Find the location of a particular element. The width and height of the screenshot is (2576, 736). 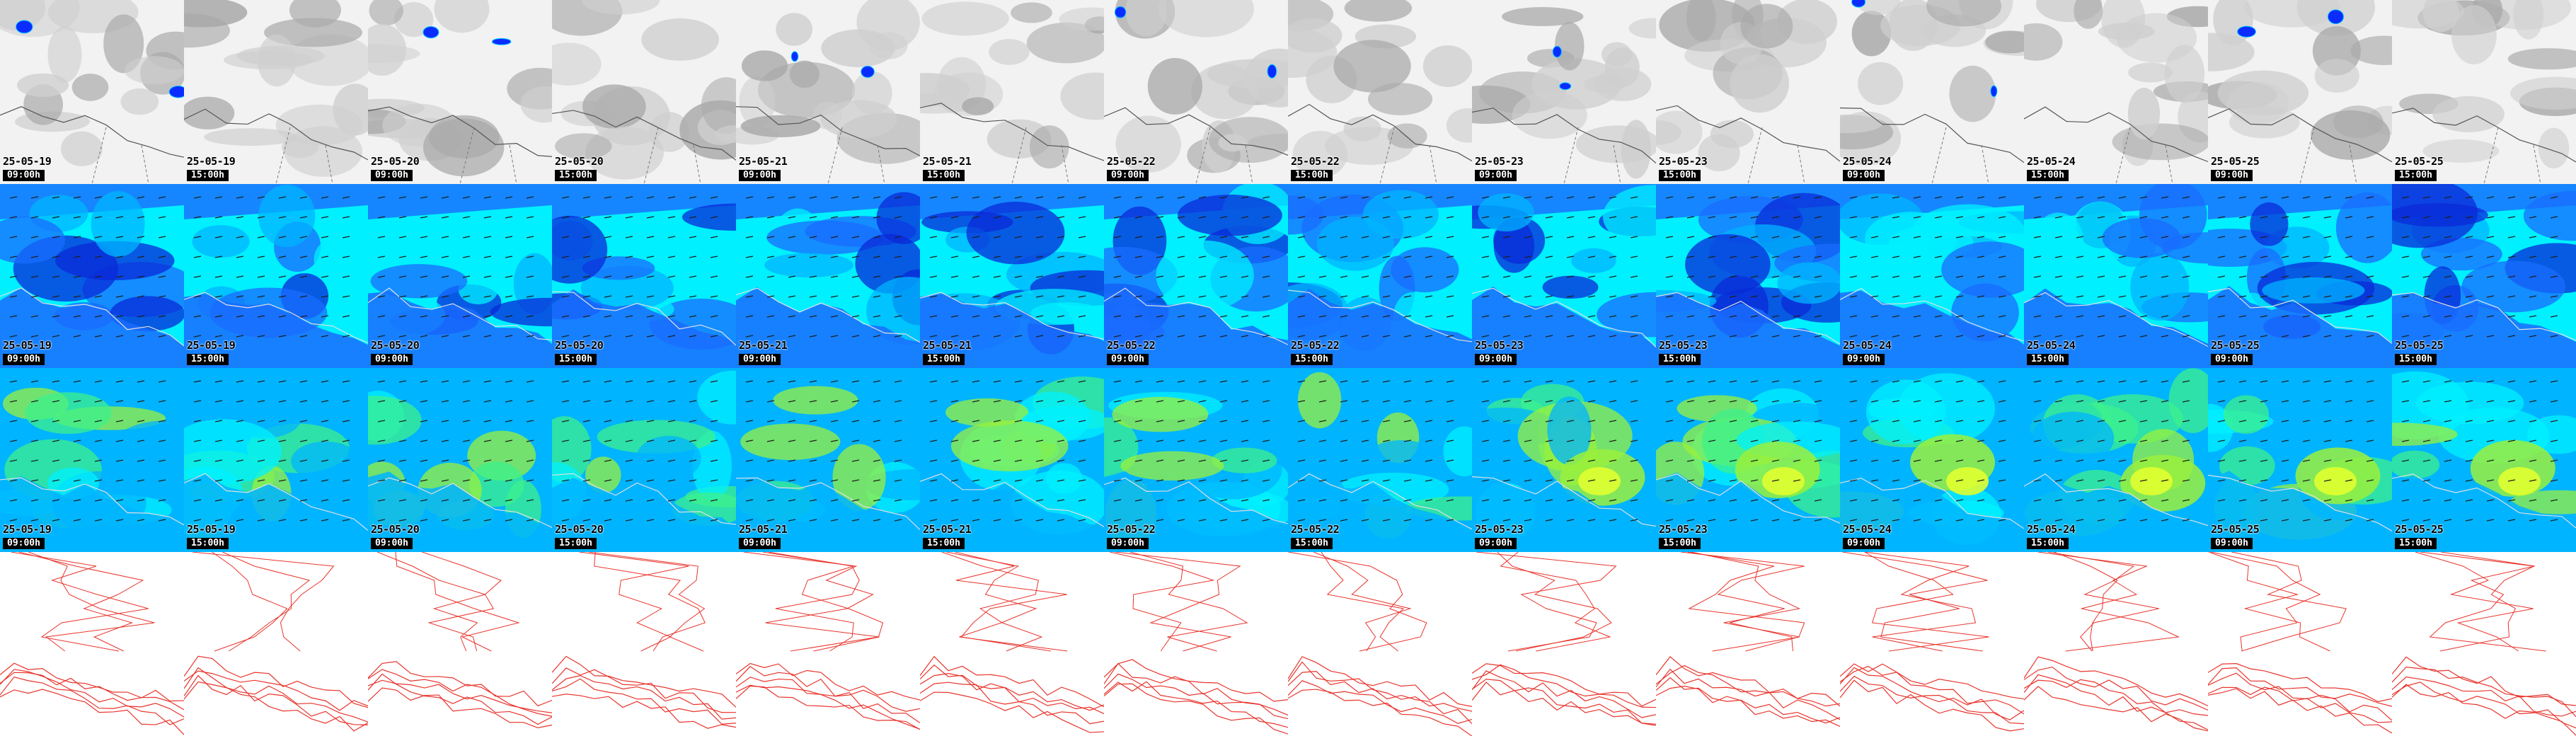

windlow-map-svg is located at coordinates (92, 276).